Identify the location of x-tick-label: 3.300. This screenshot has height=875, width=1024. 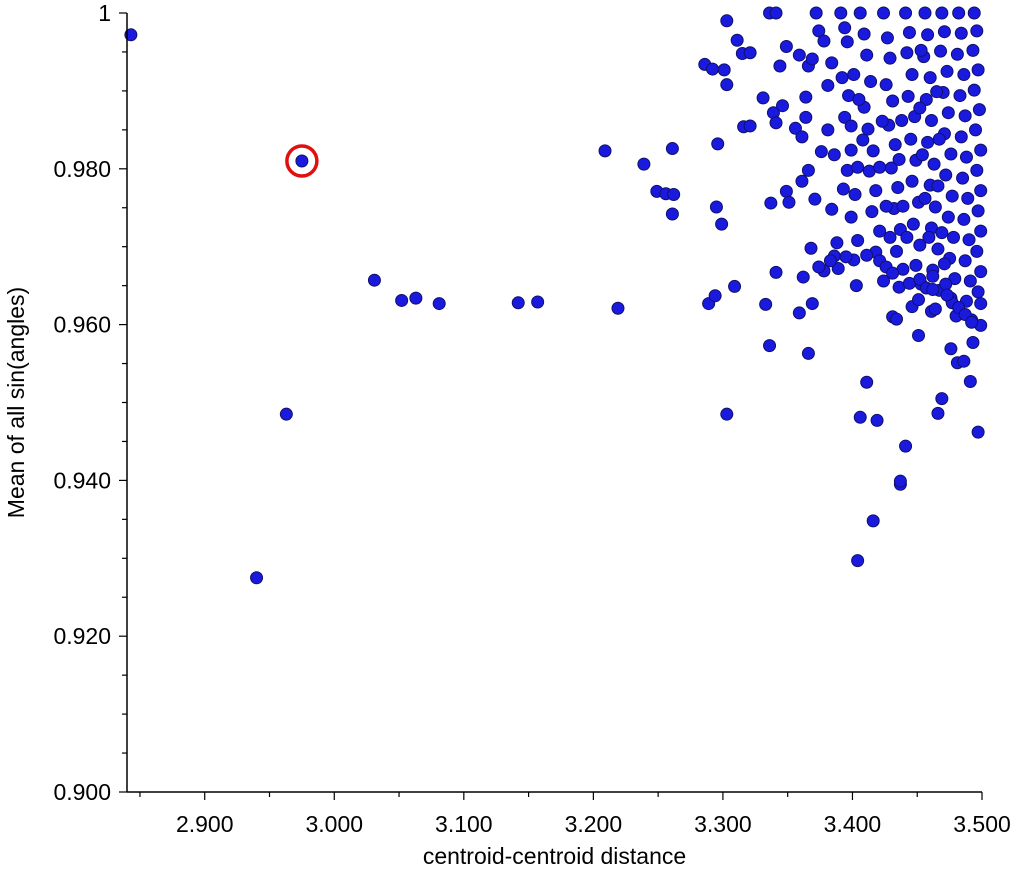
(723, 824).